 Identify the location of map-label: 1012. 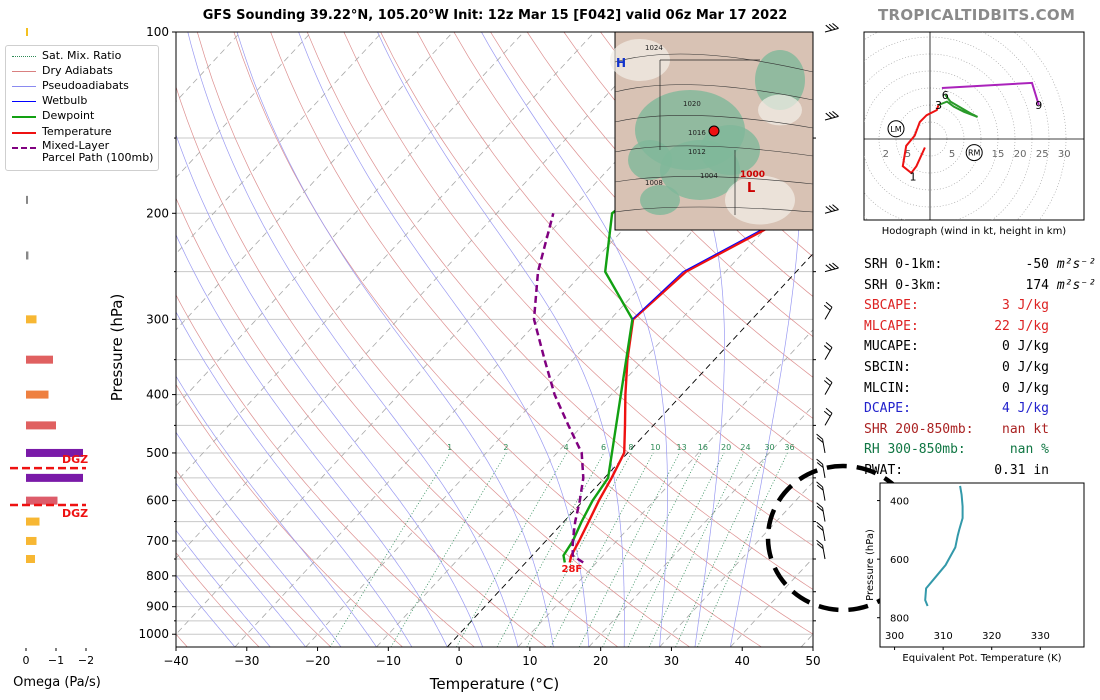
(697, 152).